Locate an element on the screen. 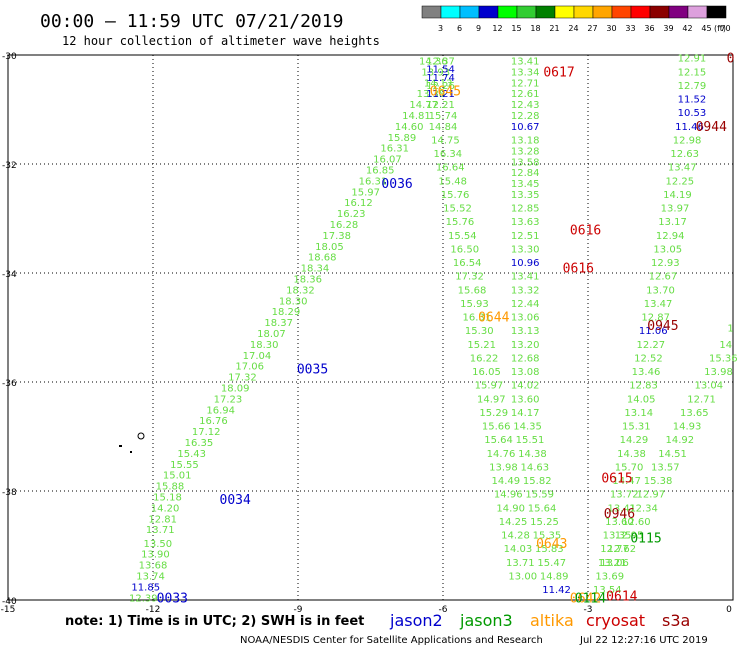 The height and width of the screenshot is (650, 740). color-scale-bar: 3 6 9 12 15 18 21 24 27 30 33 36 39 42 45 70(ft) is located at coordinates (576, 19).